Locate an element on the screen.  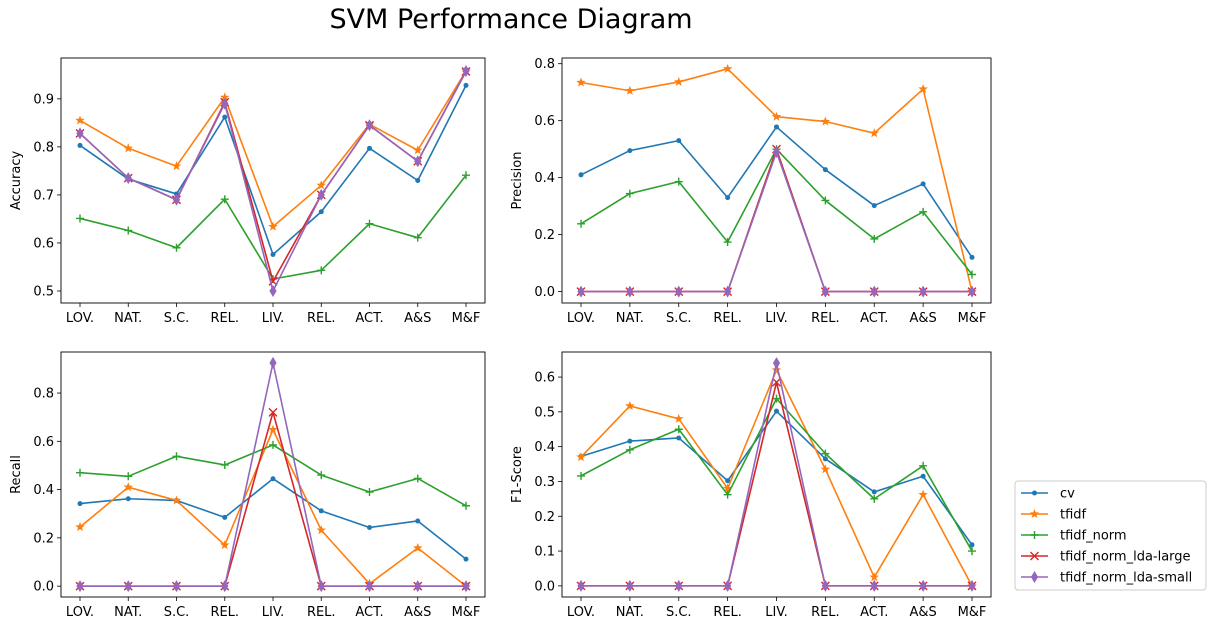
y-axis-label: F1-Score is located at coordinates (517, 474).